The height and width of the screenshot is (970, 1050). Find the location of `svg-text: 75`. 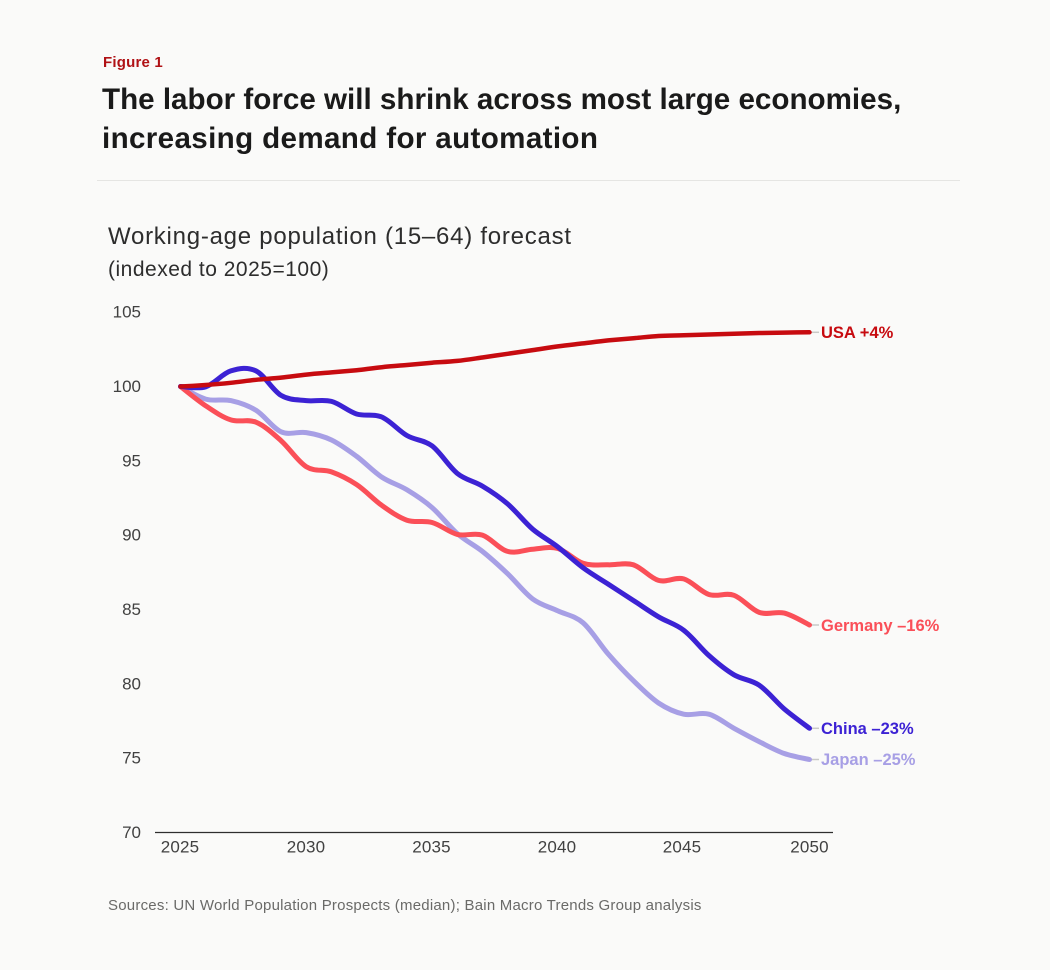

svg-text: 75 is located at coordinates (131, 758).